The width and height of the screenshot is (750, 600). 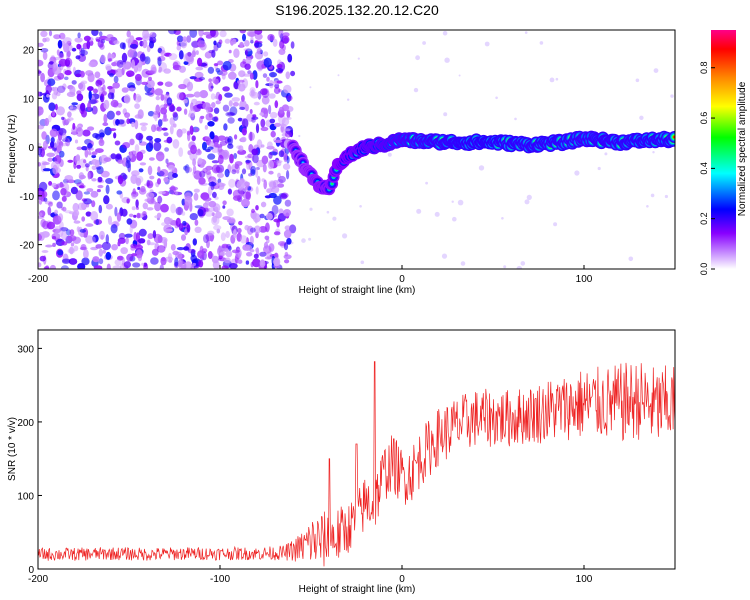 I want to click on x-tick-label: 100, so click(x=584, y=579).